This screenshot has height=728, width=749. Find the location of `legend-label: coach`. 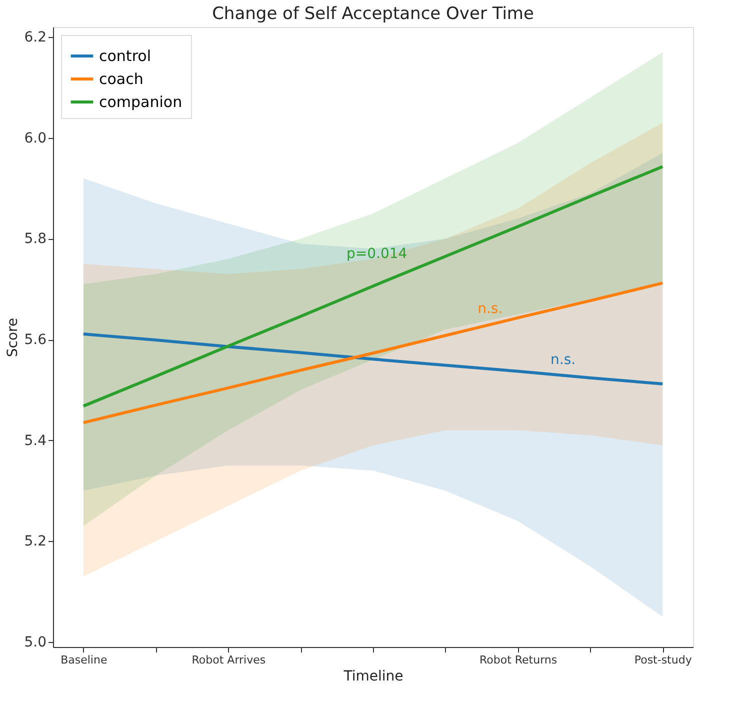

legend-label: coach is located at coordinates (121, 79).